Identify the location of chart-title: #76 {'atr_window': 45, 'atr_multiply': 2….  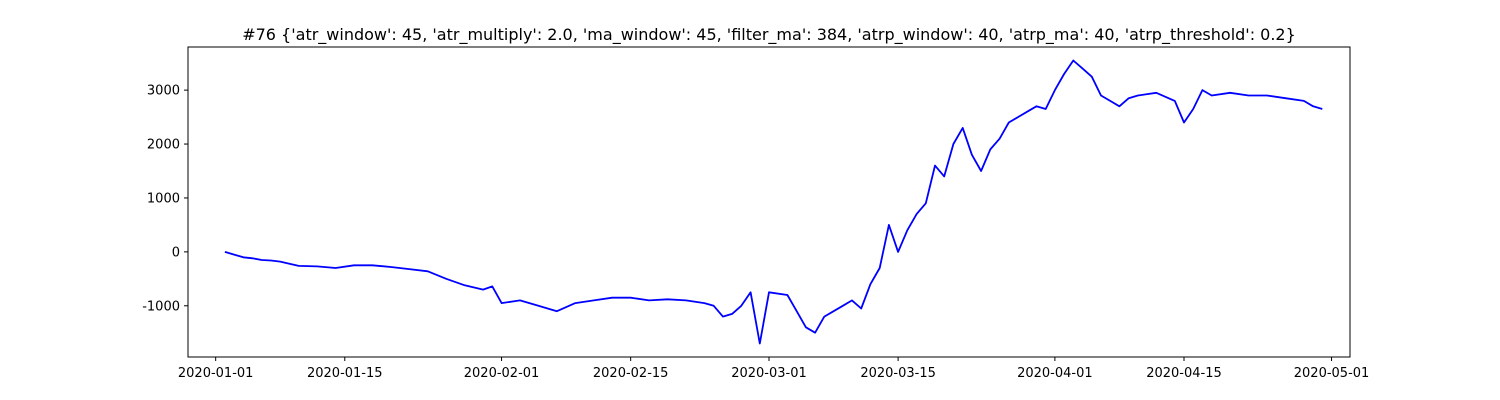
(769, 35).